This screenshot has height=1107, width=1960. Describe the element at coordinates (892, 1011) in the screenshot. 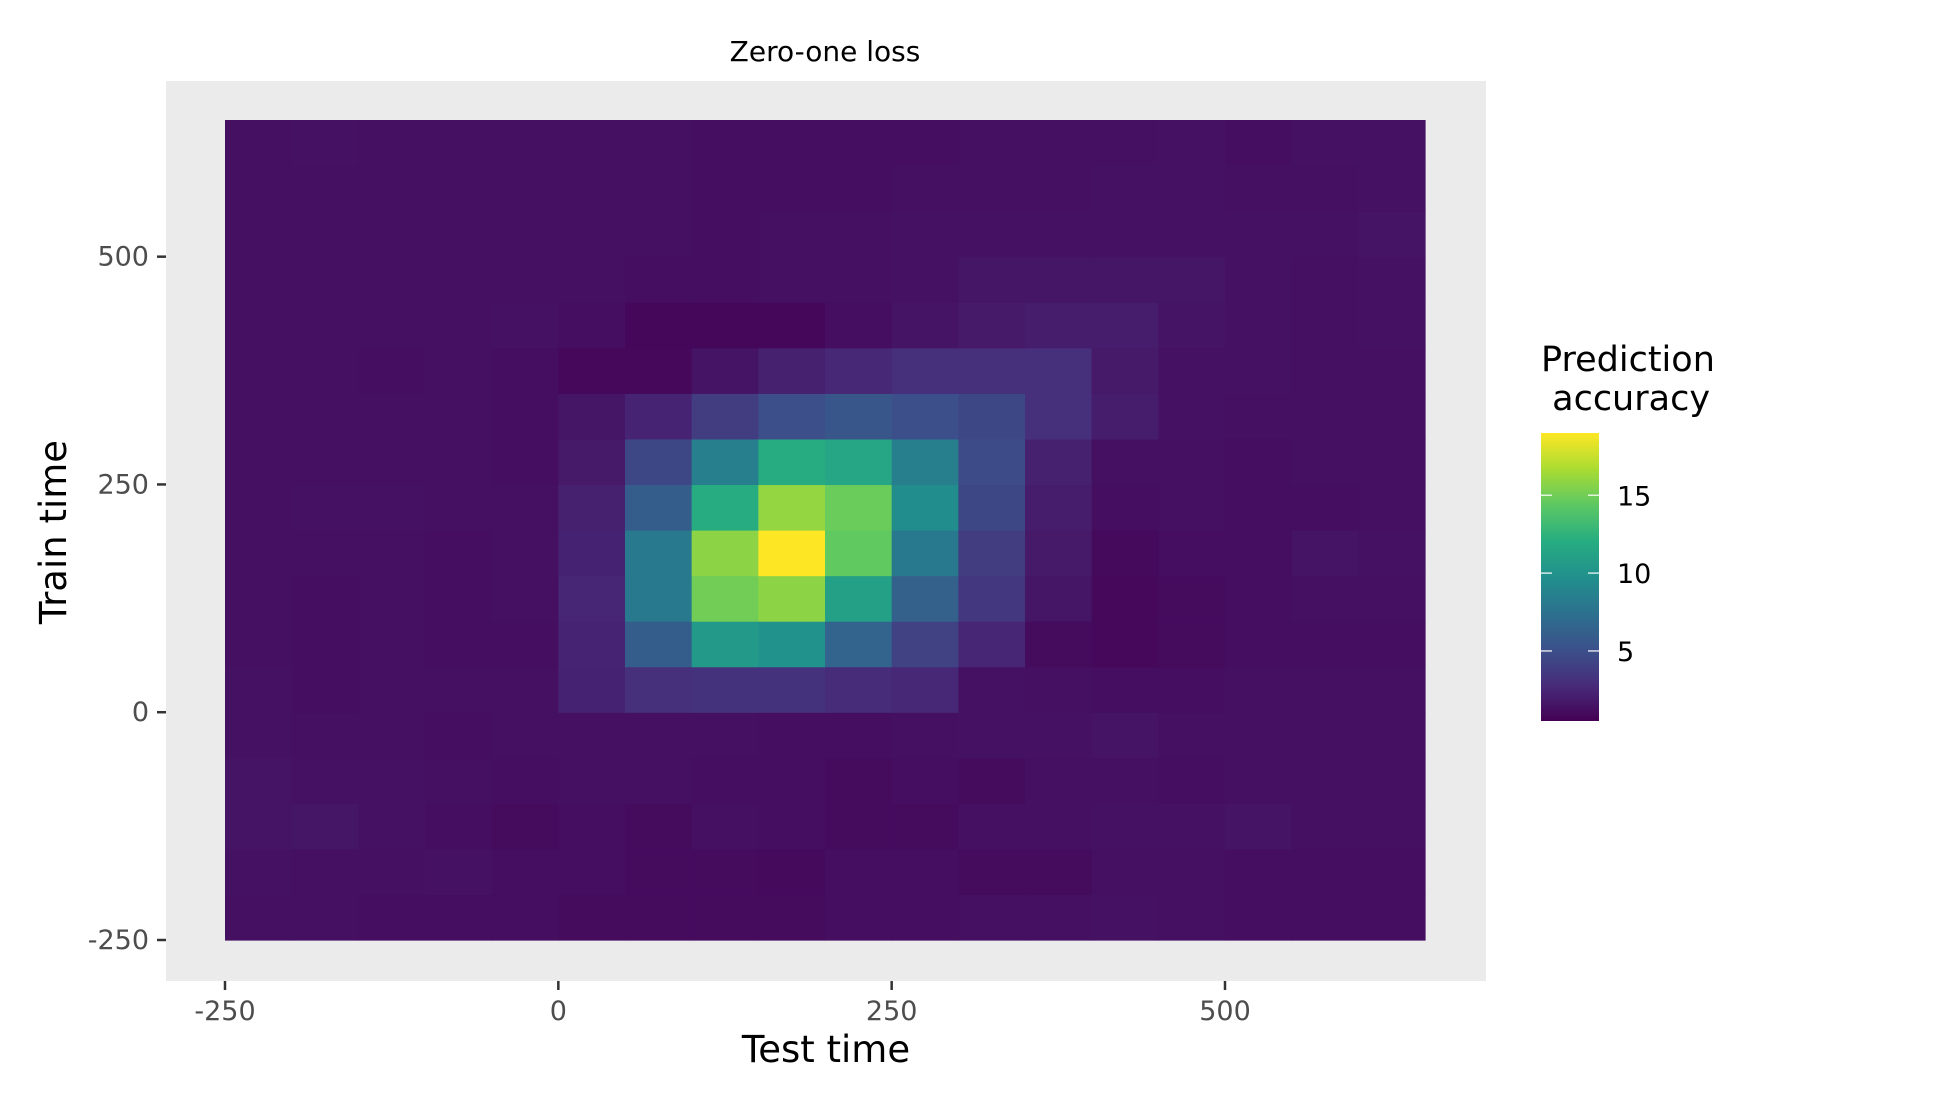

I see `x-tick-label: 250` at that location.